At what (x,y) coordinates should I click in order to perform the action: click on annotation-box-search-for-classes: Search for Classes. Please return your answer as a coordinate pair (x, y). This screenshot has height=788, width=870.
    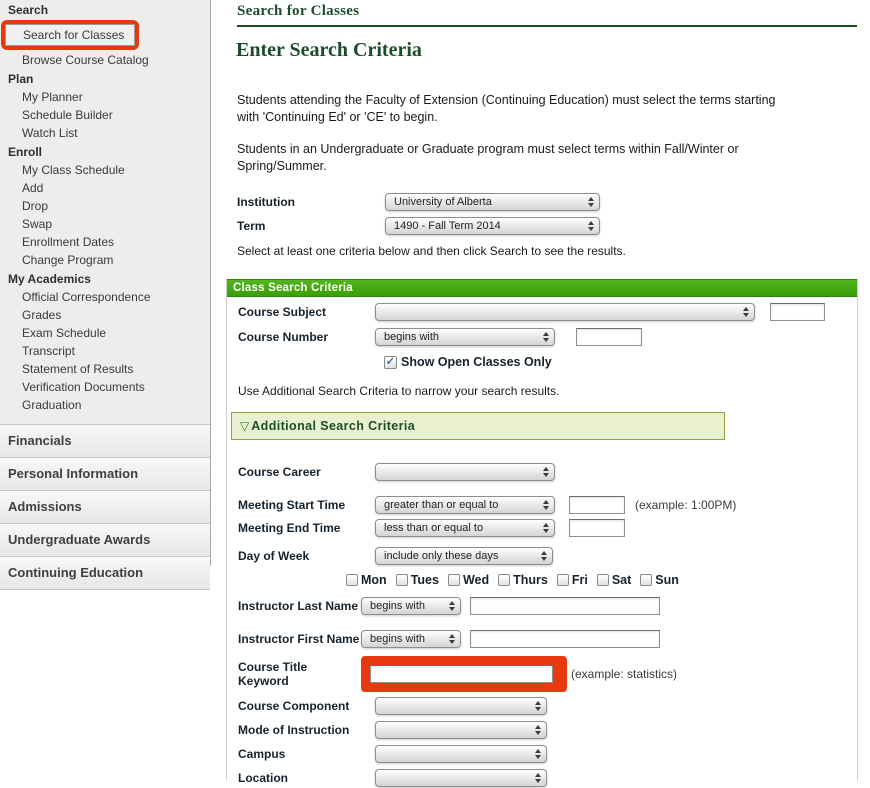
    Looking at the image, I should click on (70, 35).